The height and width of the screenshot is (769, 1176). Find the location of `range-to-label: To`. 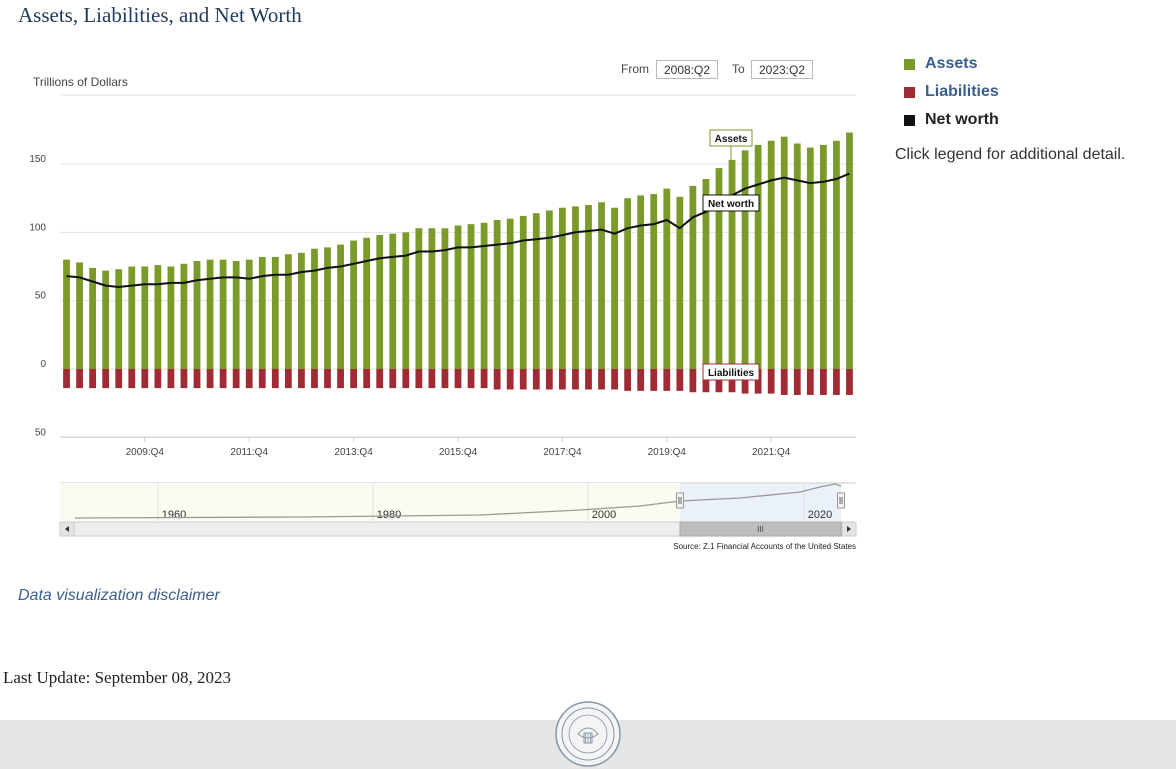

range-to-label: To is located at coordinates (738, 69).